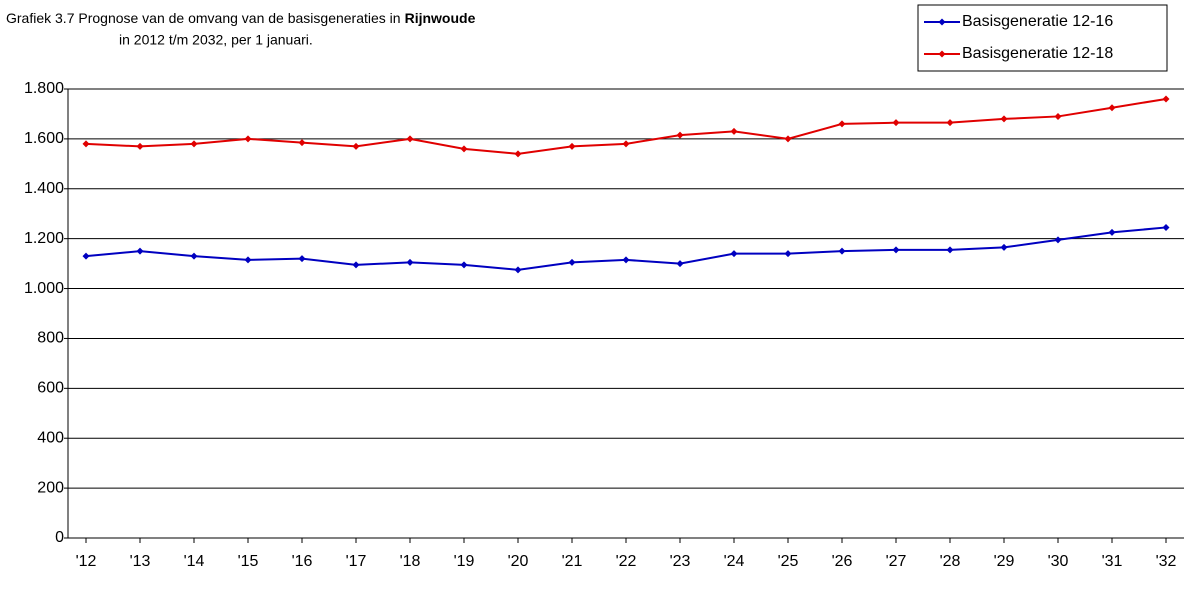 This screenshot has height=597, width=1193. What do you see at coordinates (410, 561) in the screenshot?
I see `x-tick-label: '18` at bounding box center [410, 561].